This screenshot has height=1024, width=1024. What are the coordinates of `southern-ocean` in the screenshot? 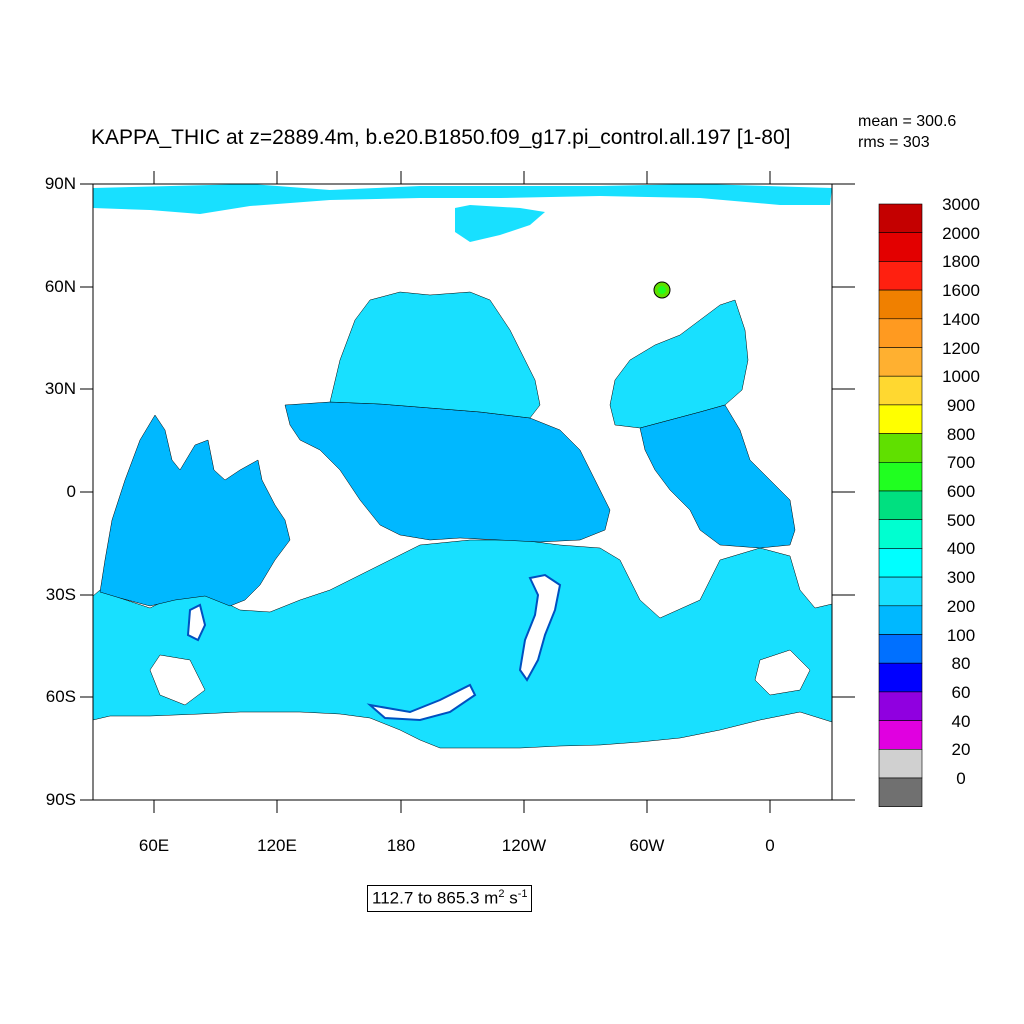 It's located at (462, 644).